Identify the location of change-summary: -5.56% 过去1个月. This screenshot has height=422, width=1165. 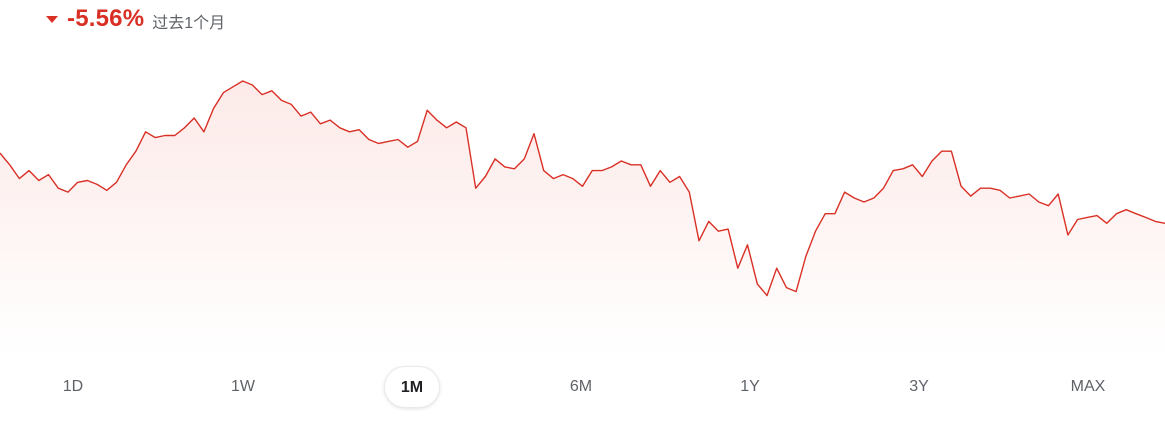
(135, 19).